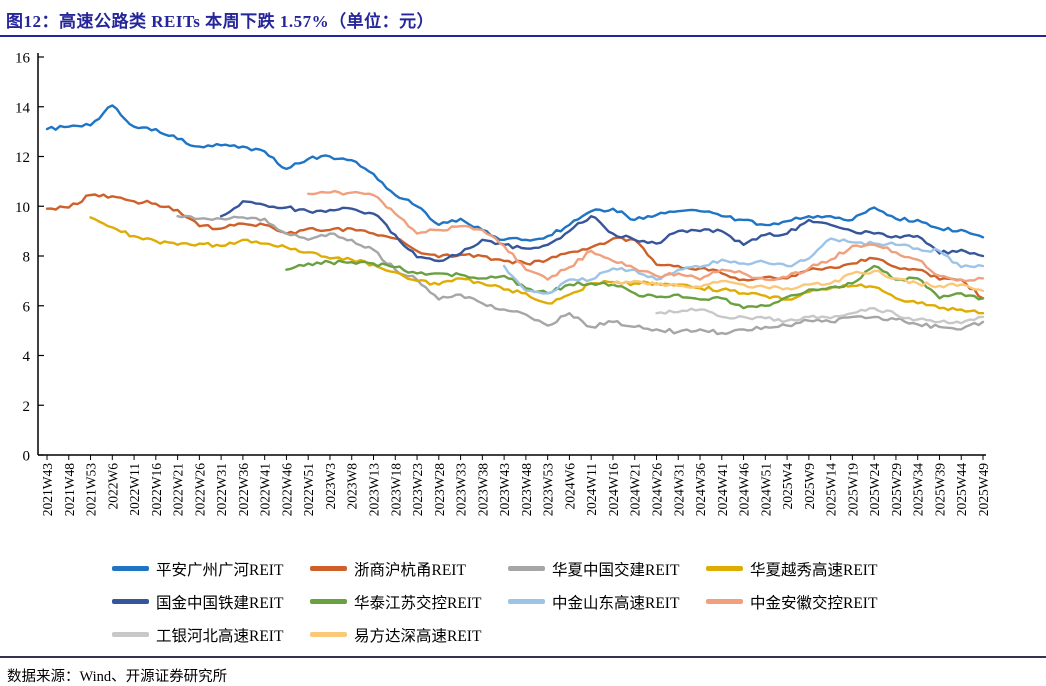 Image resolution: width=1046 pixels, height=686 pixels. Describe the element at coordinates (635, 489) in the screenshot. I see `x-tick-label: 2024W21` at that location.